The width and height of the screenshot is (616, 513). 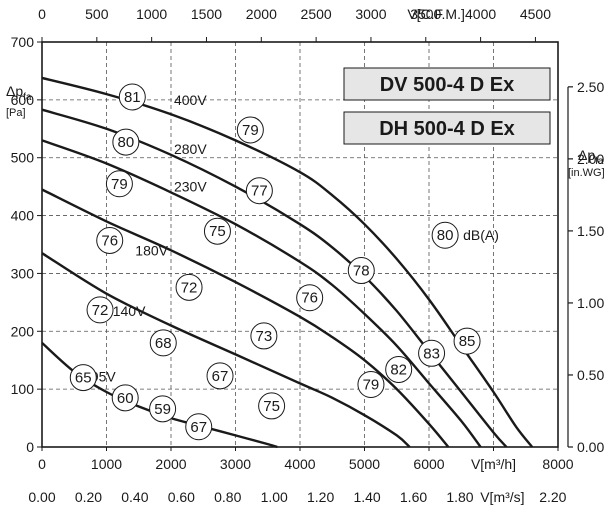 I want to click on bottom-axis-tick-label: 1000, so click(x=106, y=464).